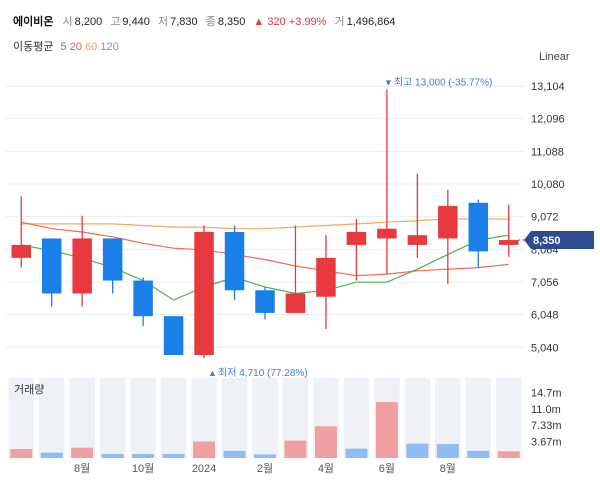 The height and width of the screenshot is (483, 600). I want to click on low-annotation: 최저 4,710 (77.28%), so click(263, 373).